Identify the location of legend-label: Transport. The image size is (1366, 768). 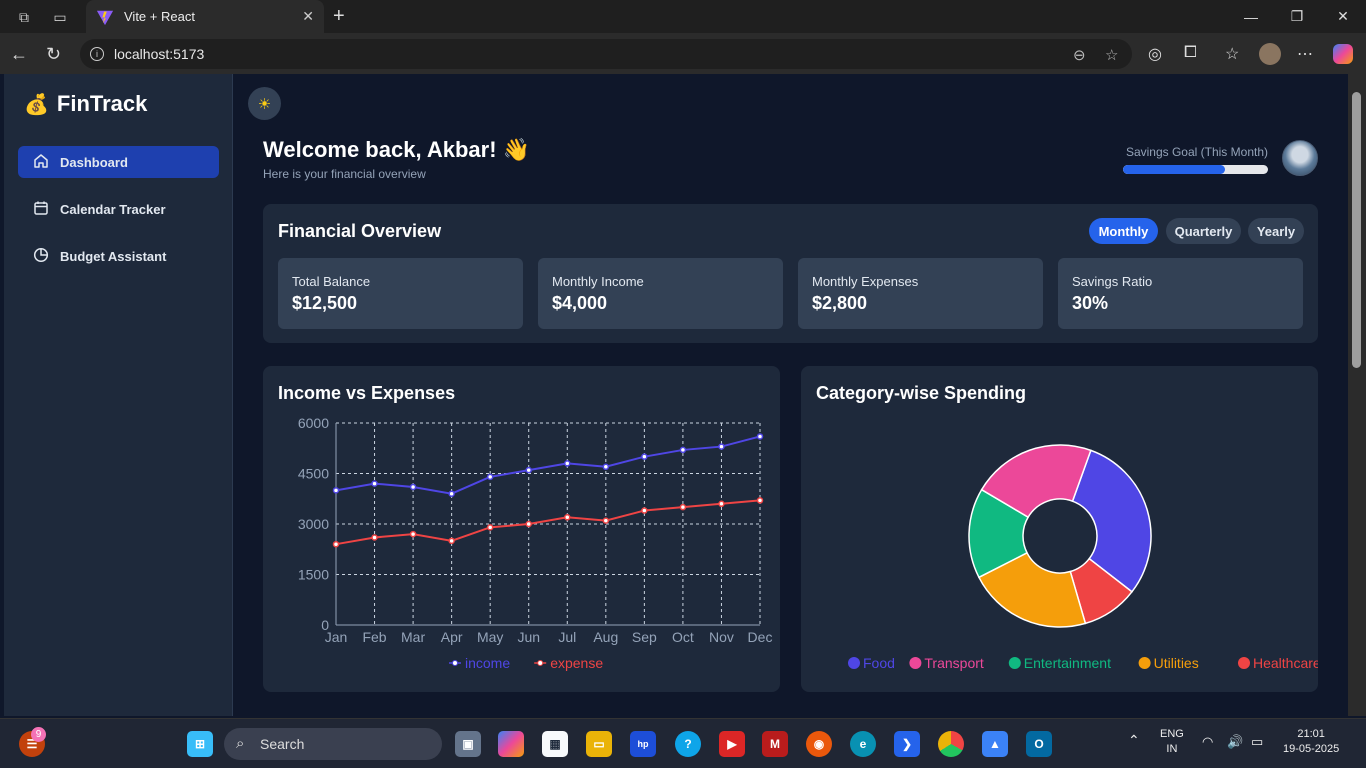
(954, 663).